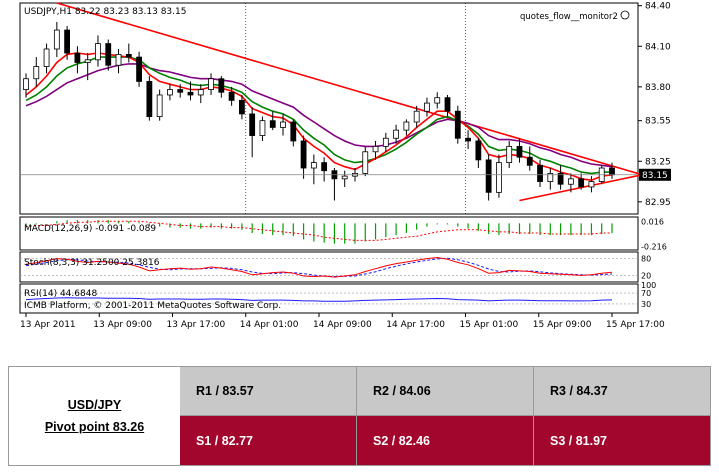 The image size is (719, 476). Describe the element at coordinates (318, 230) in the screenshot. I see `macd-signal-line` at that location.